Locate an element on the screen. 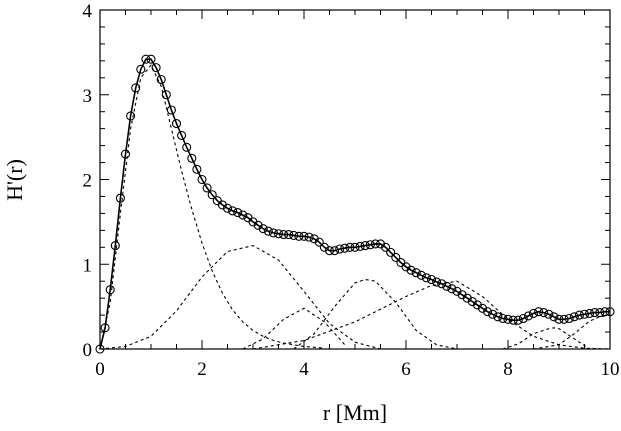  y-tick-label: 1 is located at coordinates (88, 265).